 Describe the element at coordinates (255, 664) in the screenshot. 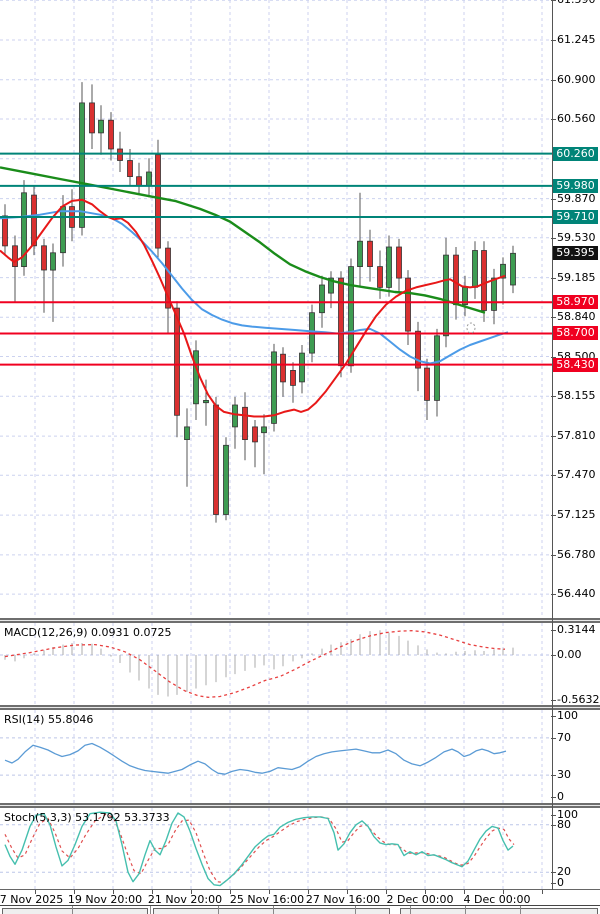

I see `macd-signal` at that location.